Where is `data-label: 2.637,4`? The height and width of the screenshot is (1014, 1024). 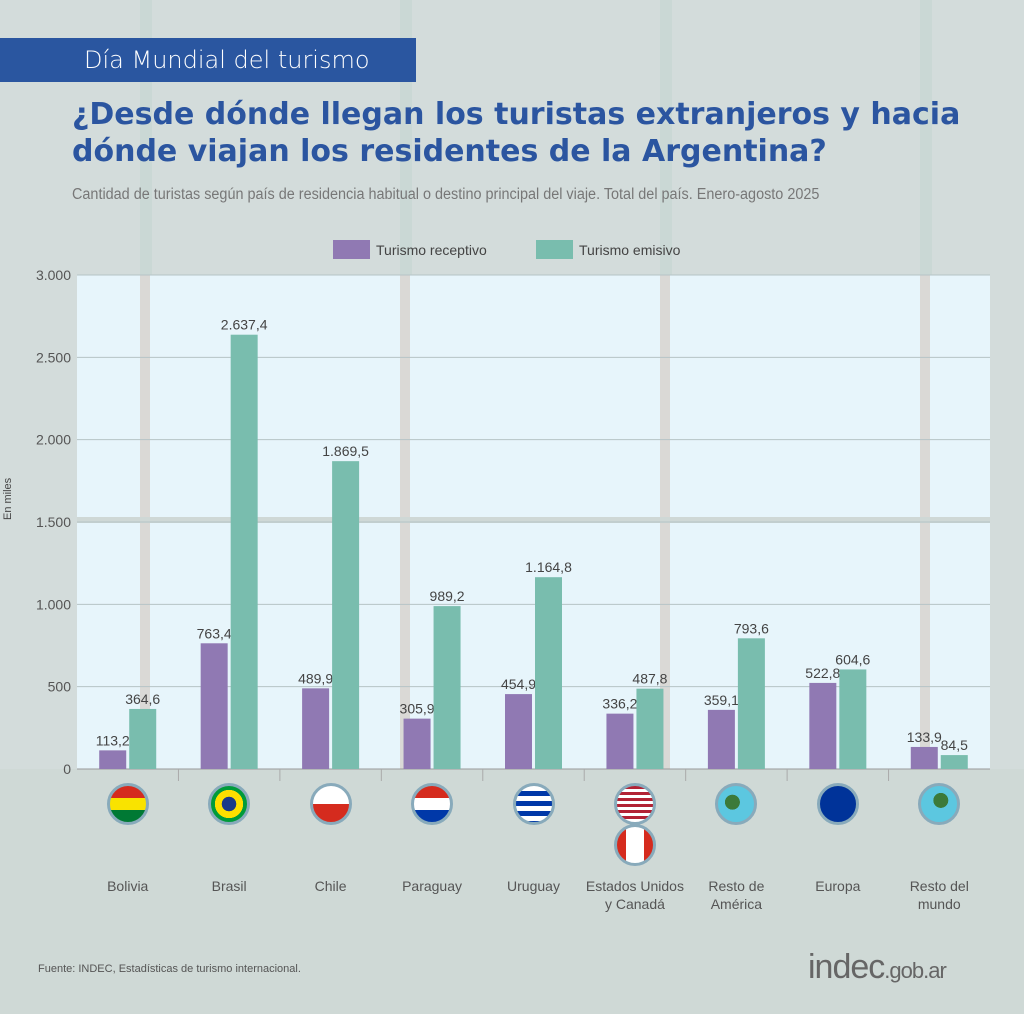 data-label: 2.637,4 is located at coordinates (244, 325).